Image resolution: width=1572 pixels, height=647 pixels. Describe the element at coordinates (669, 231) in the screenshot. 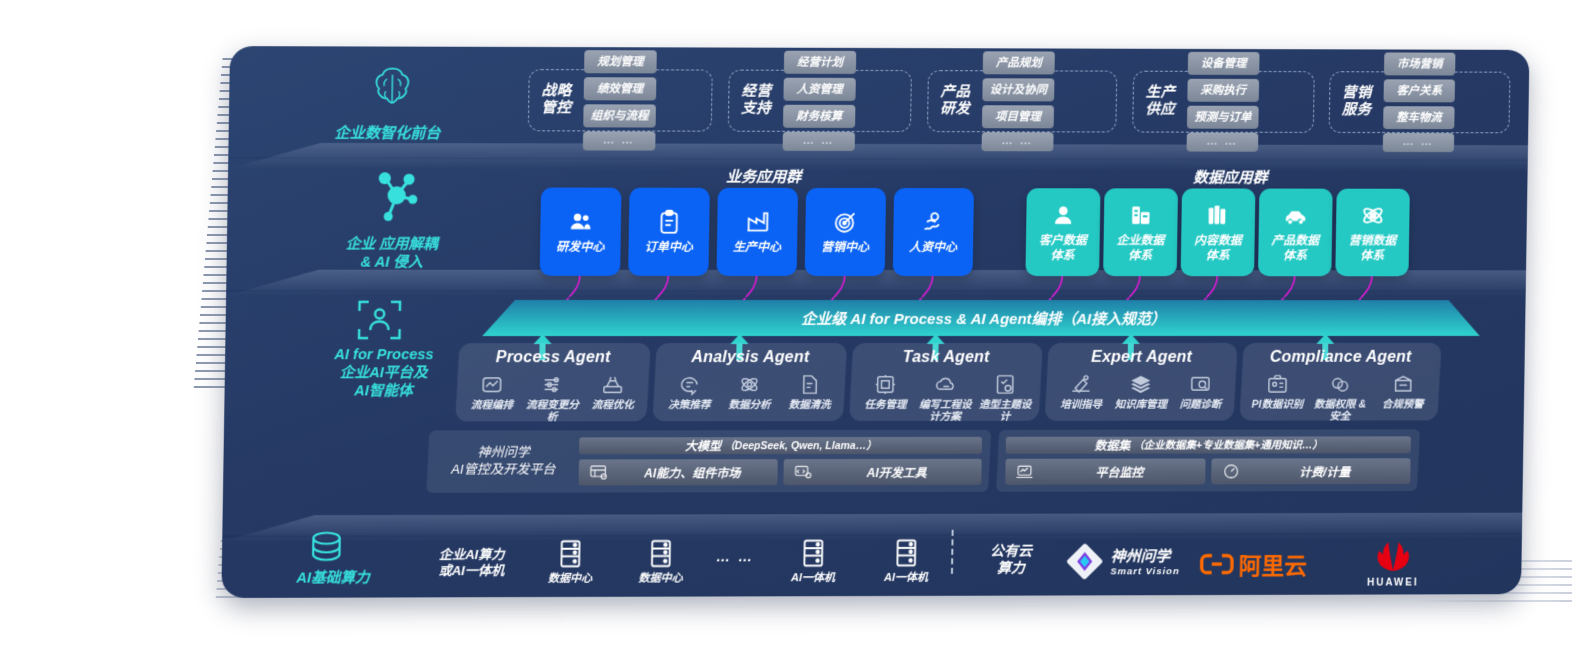

I see `app-card-order: 订单中心` at that location.